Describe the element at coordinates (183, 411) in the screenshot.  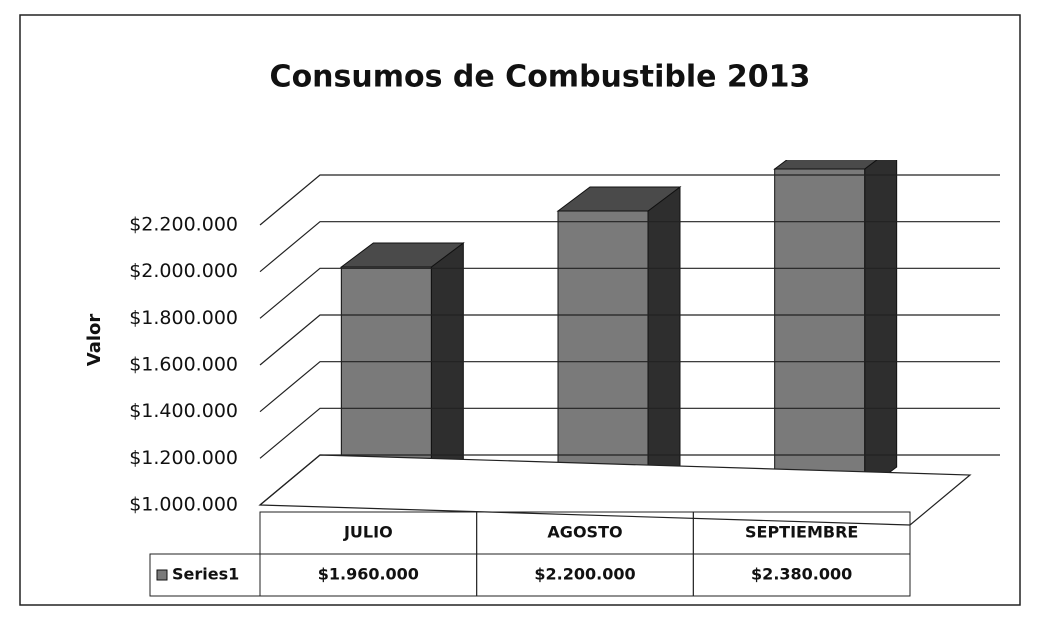
I see `y-tick-label: $1.400.000` at that location.